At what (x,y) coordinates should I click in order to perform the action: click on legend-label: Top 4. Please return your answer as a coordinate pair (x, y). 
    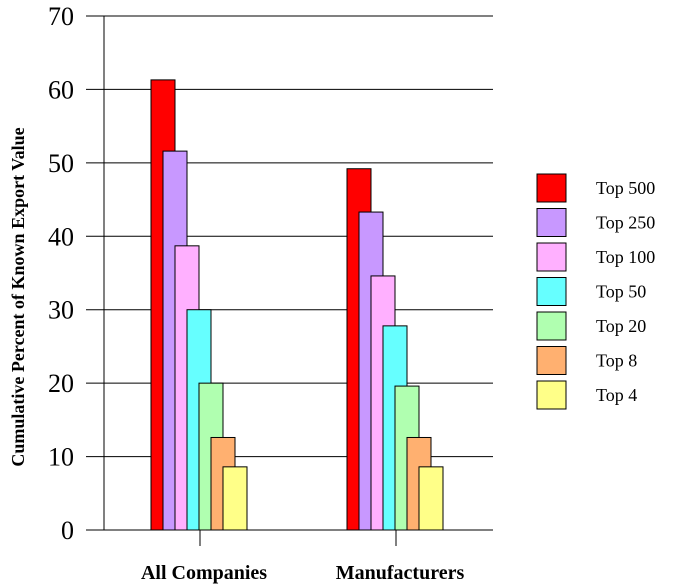
    Looking at the image, I should click on (616, 395).